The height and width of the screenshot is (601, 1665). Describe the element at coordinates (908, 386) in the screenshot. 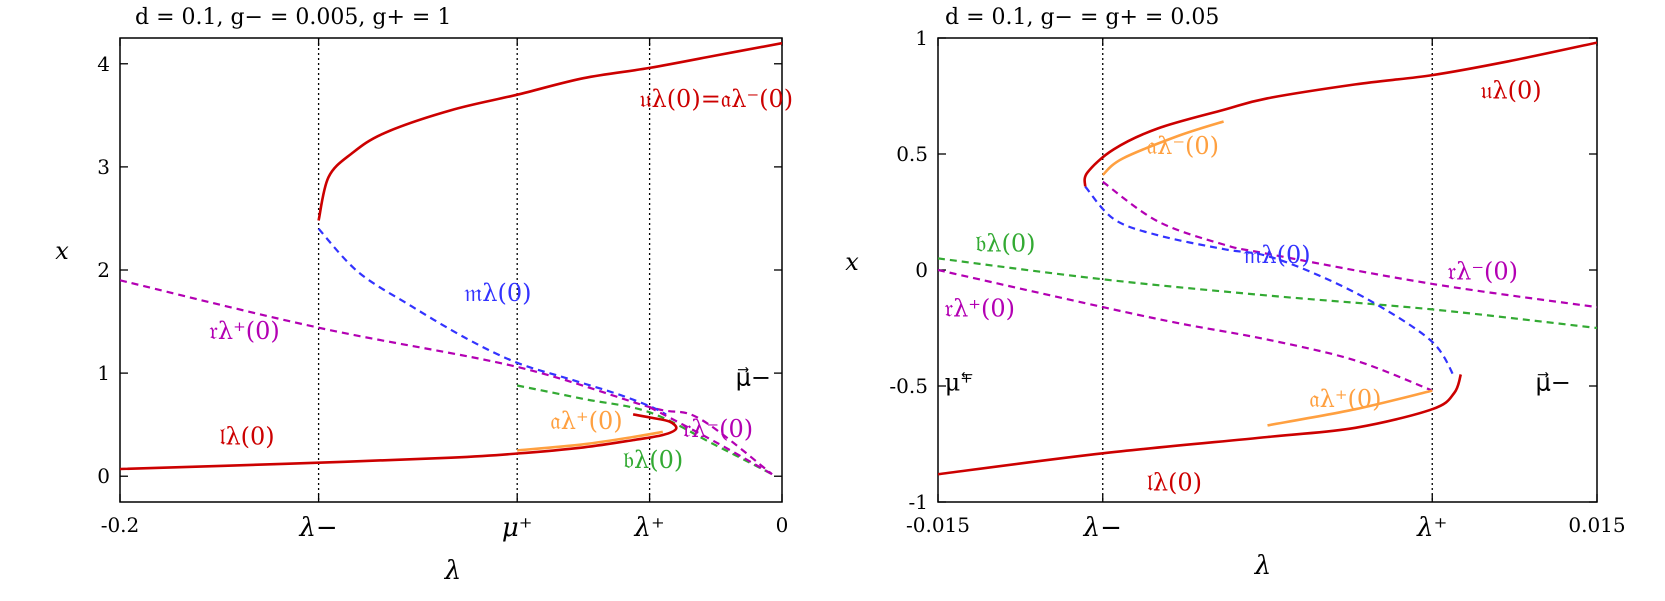

I see `y-tick-label: -0.5` at that location.